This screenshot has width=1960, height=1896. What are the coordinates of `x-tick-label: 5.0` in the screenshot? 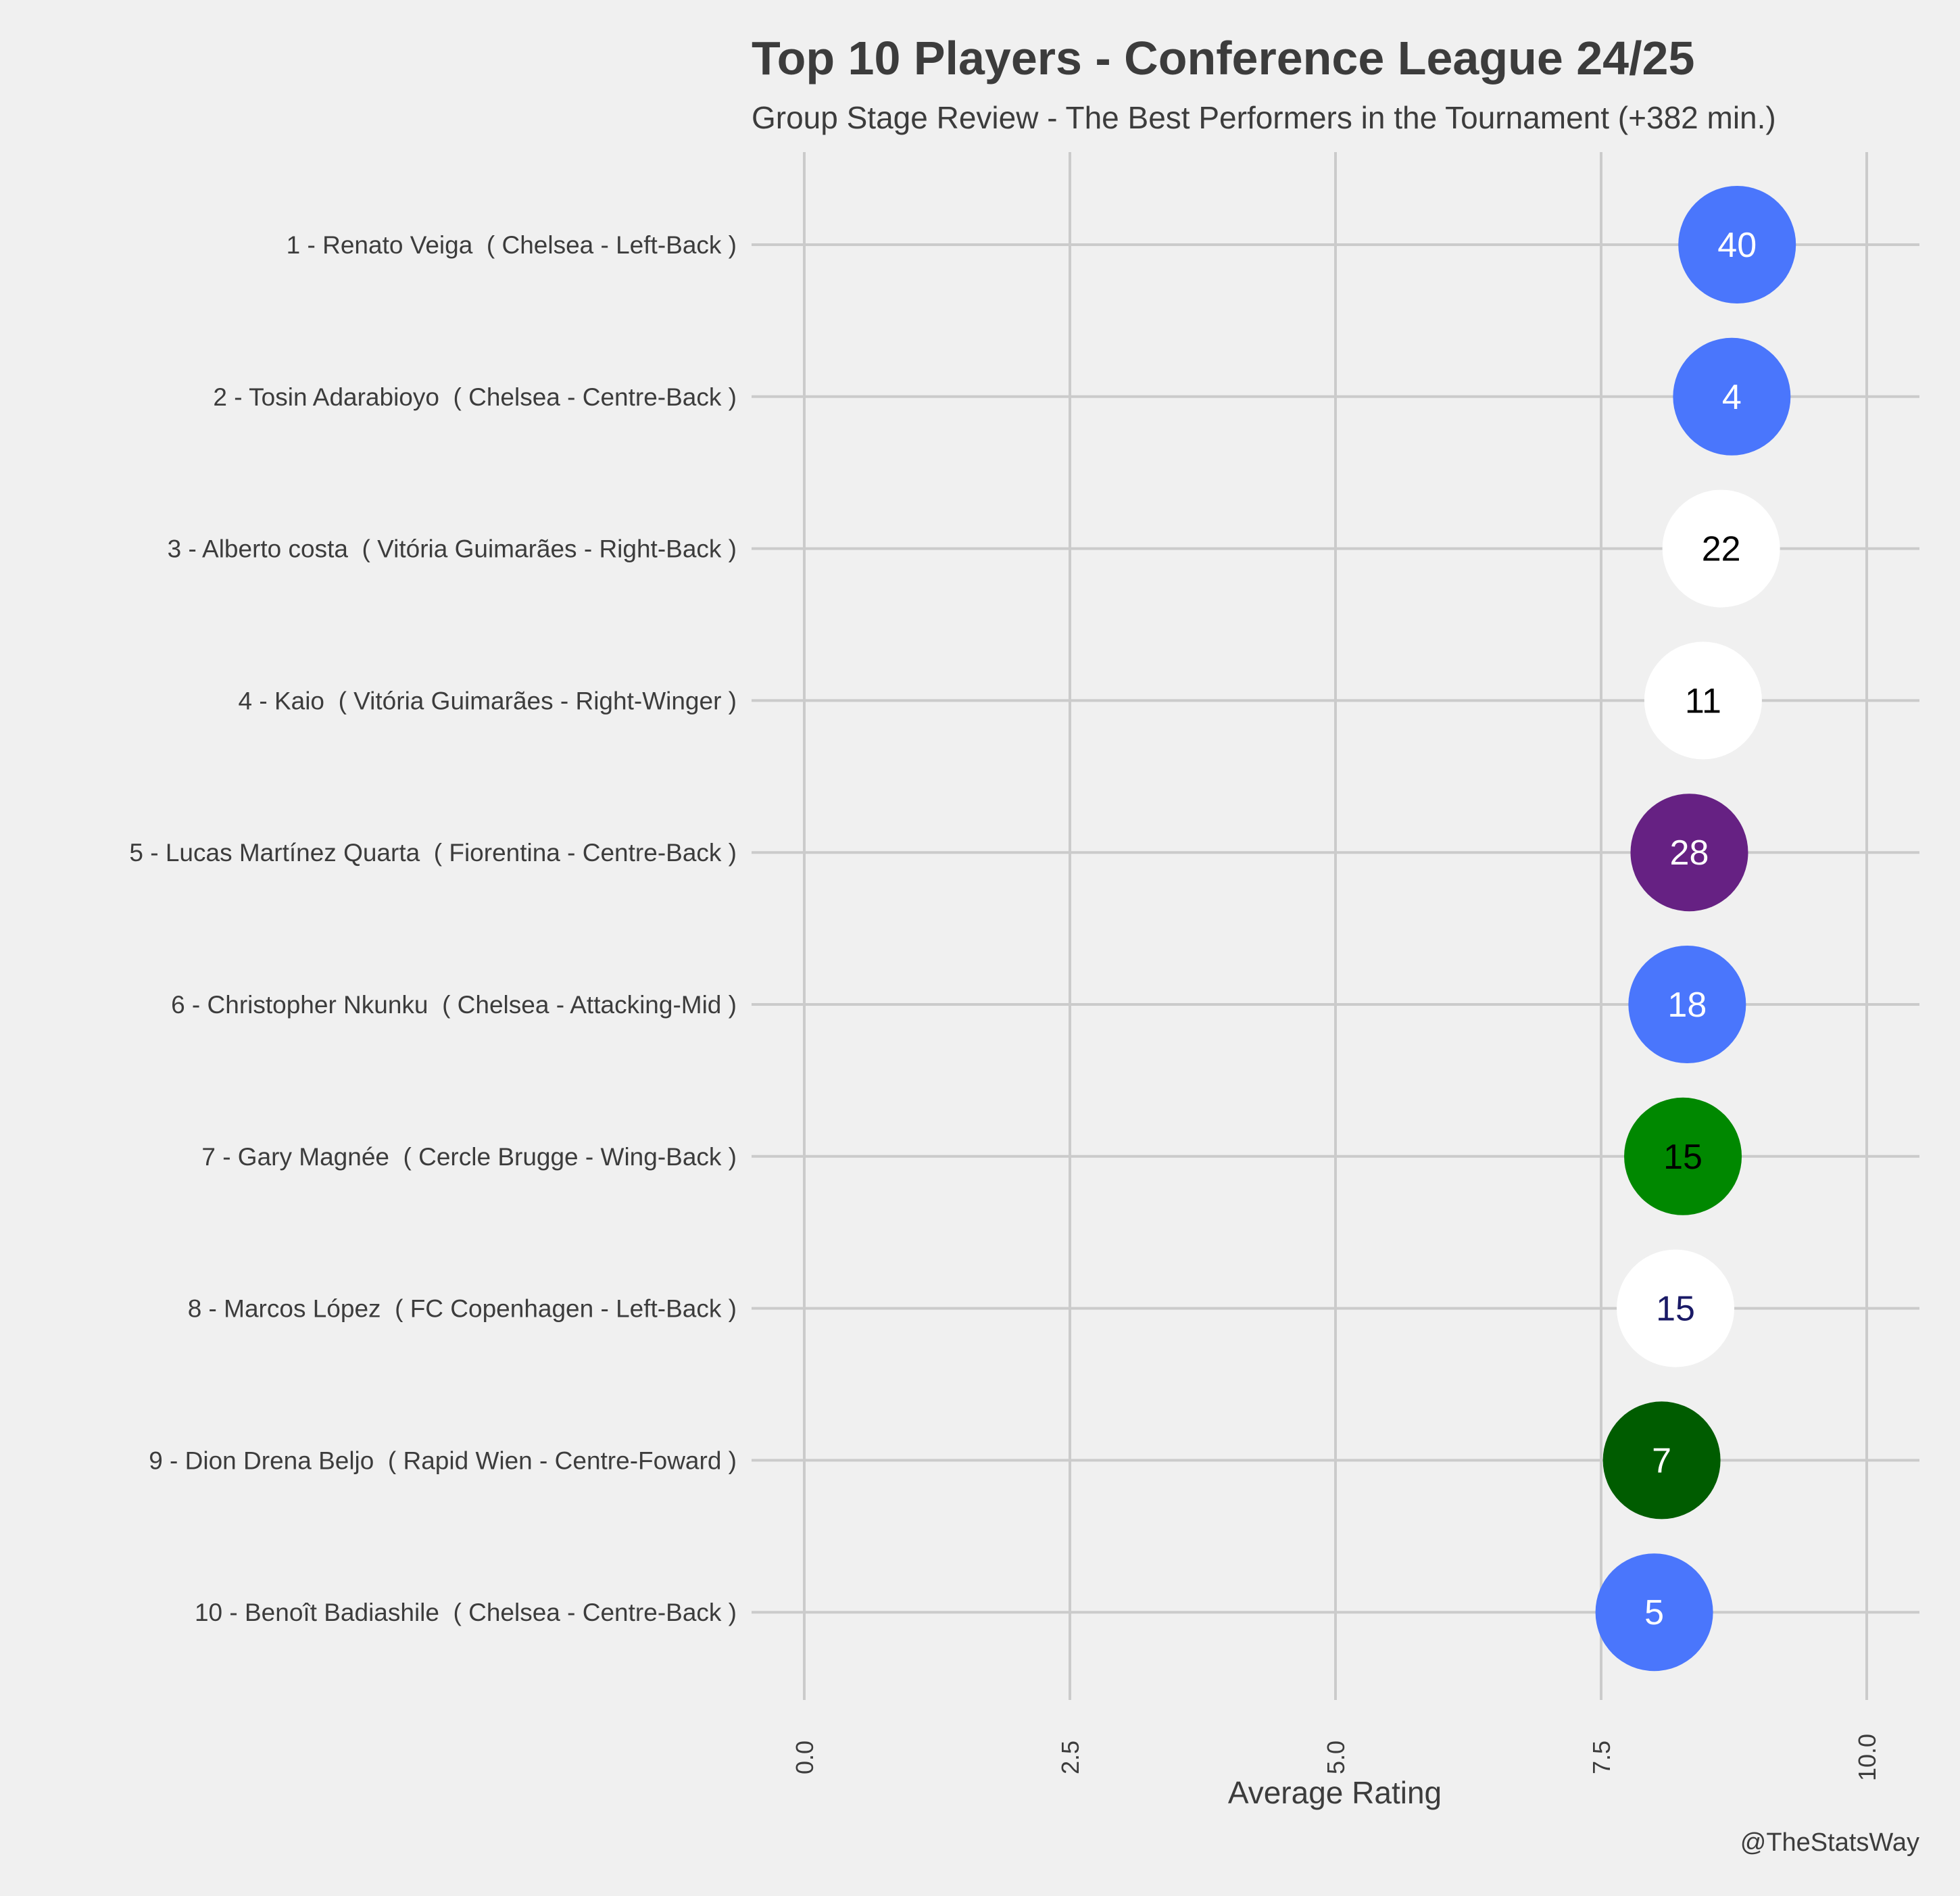 It's located at (1336, 1757).